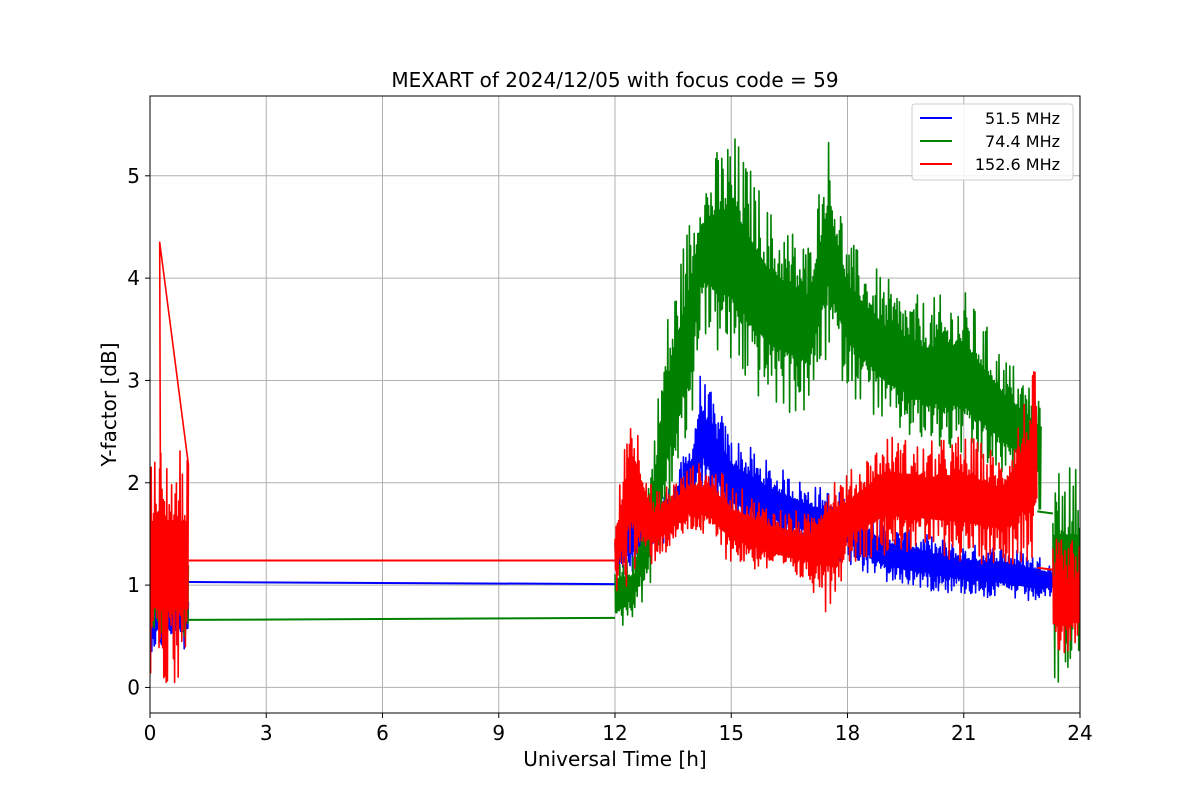 The height and width of the screenshot is (800, 1200). I want to click on x-tick-label: 9, so click(498, 733).